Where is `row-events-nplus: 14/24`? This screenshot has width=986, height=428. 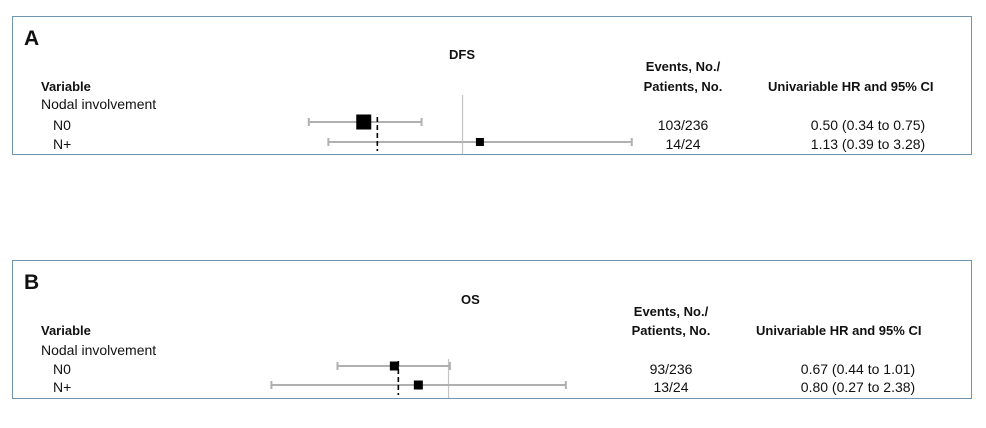
row-events-nplus: 14/24 is located at coordinates (683, 144).